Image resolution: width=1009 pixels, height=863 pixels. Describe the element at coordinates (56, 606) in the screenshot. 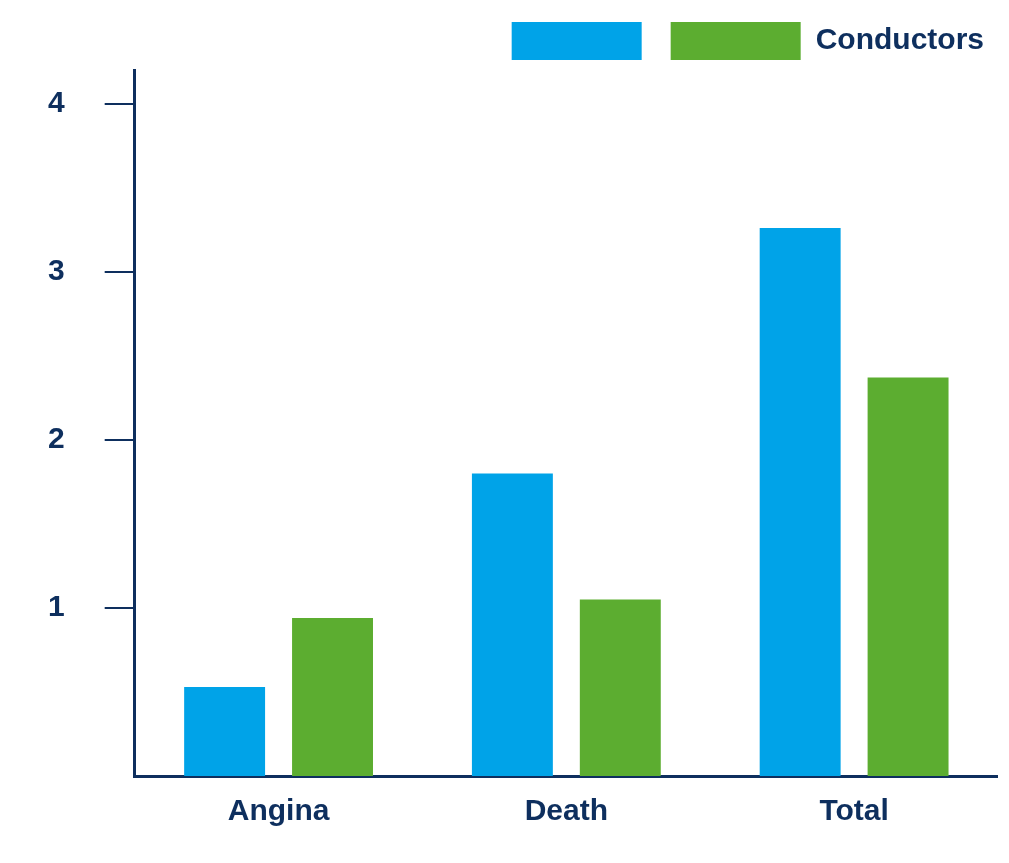

I see `y-tick-label: 1` at that location.